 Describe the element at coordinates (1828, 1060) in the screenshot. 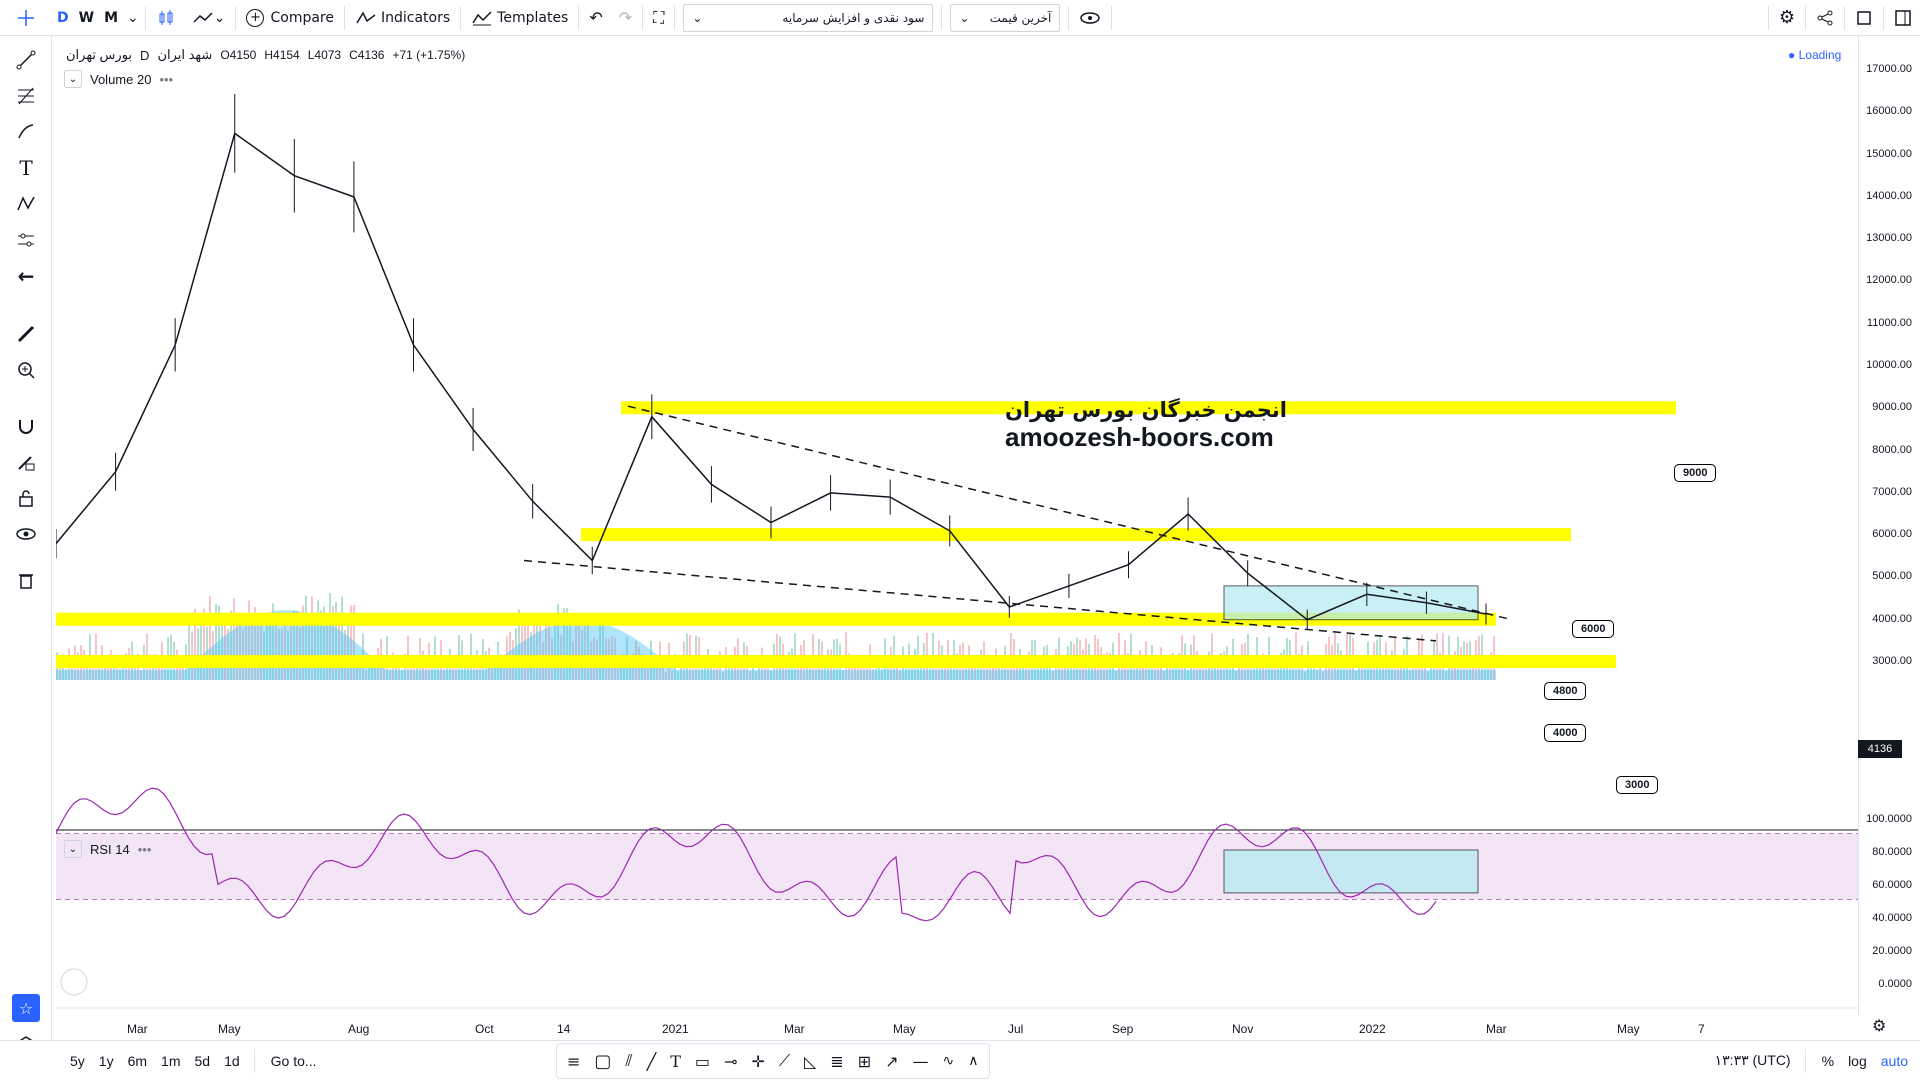

I see `percent-toggle: %` at that location.